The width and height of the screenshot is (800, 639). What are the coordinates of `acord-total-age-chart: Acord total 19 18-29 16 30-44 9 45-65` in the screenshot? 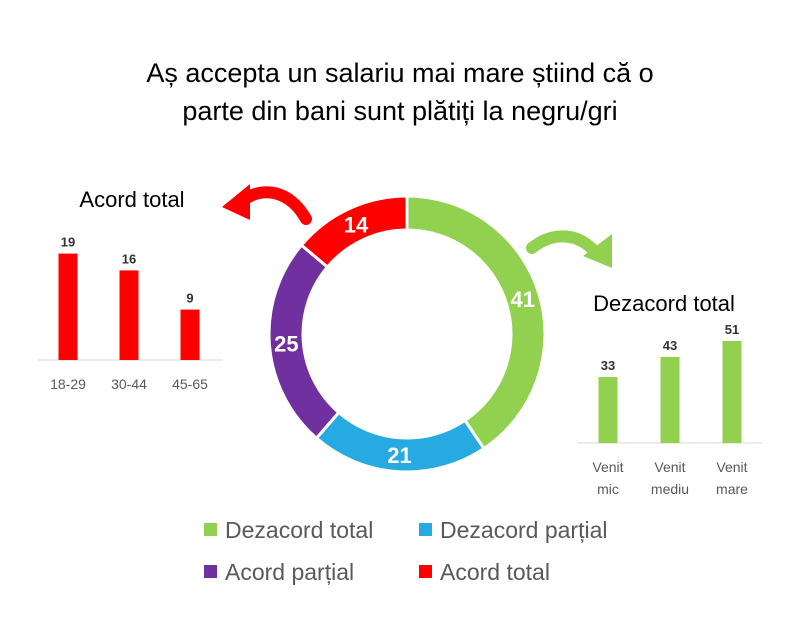 It's located at (129, 289).